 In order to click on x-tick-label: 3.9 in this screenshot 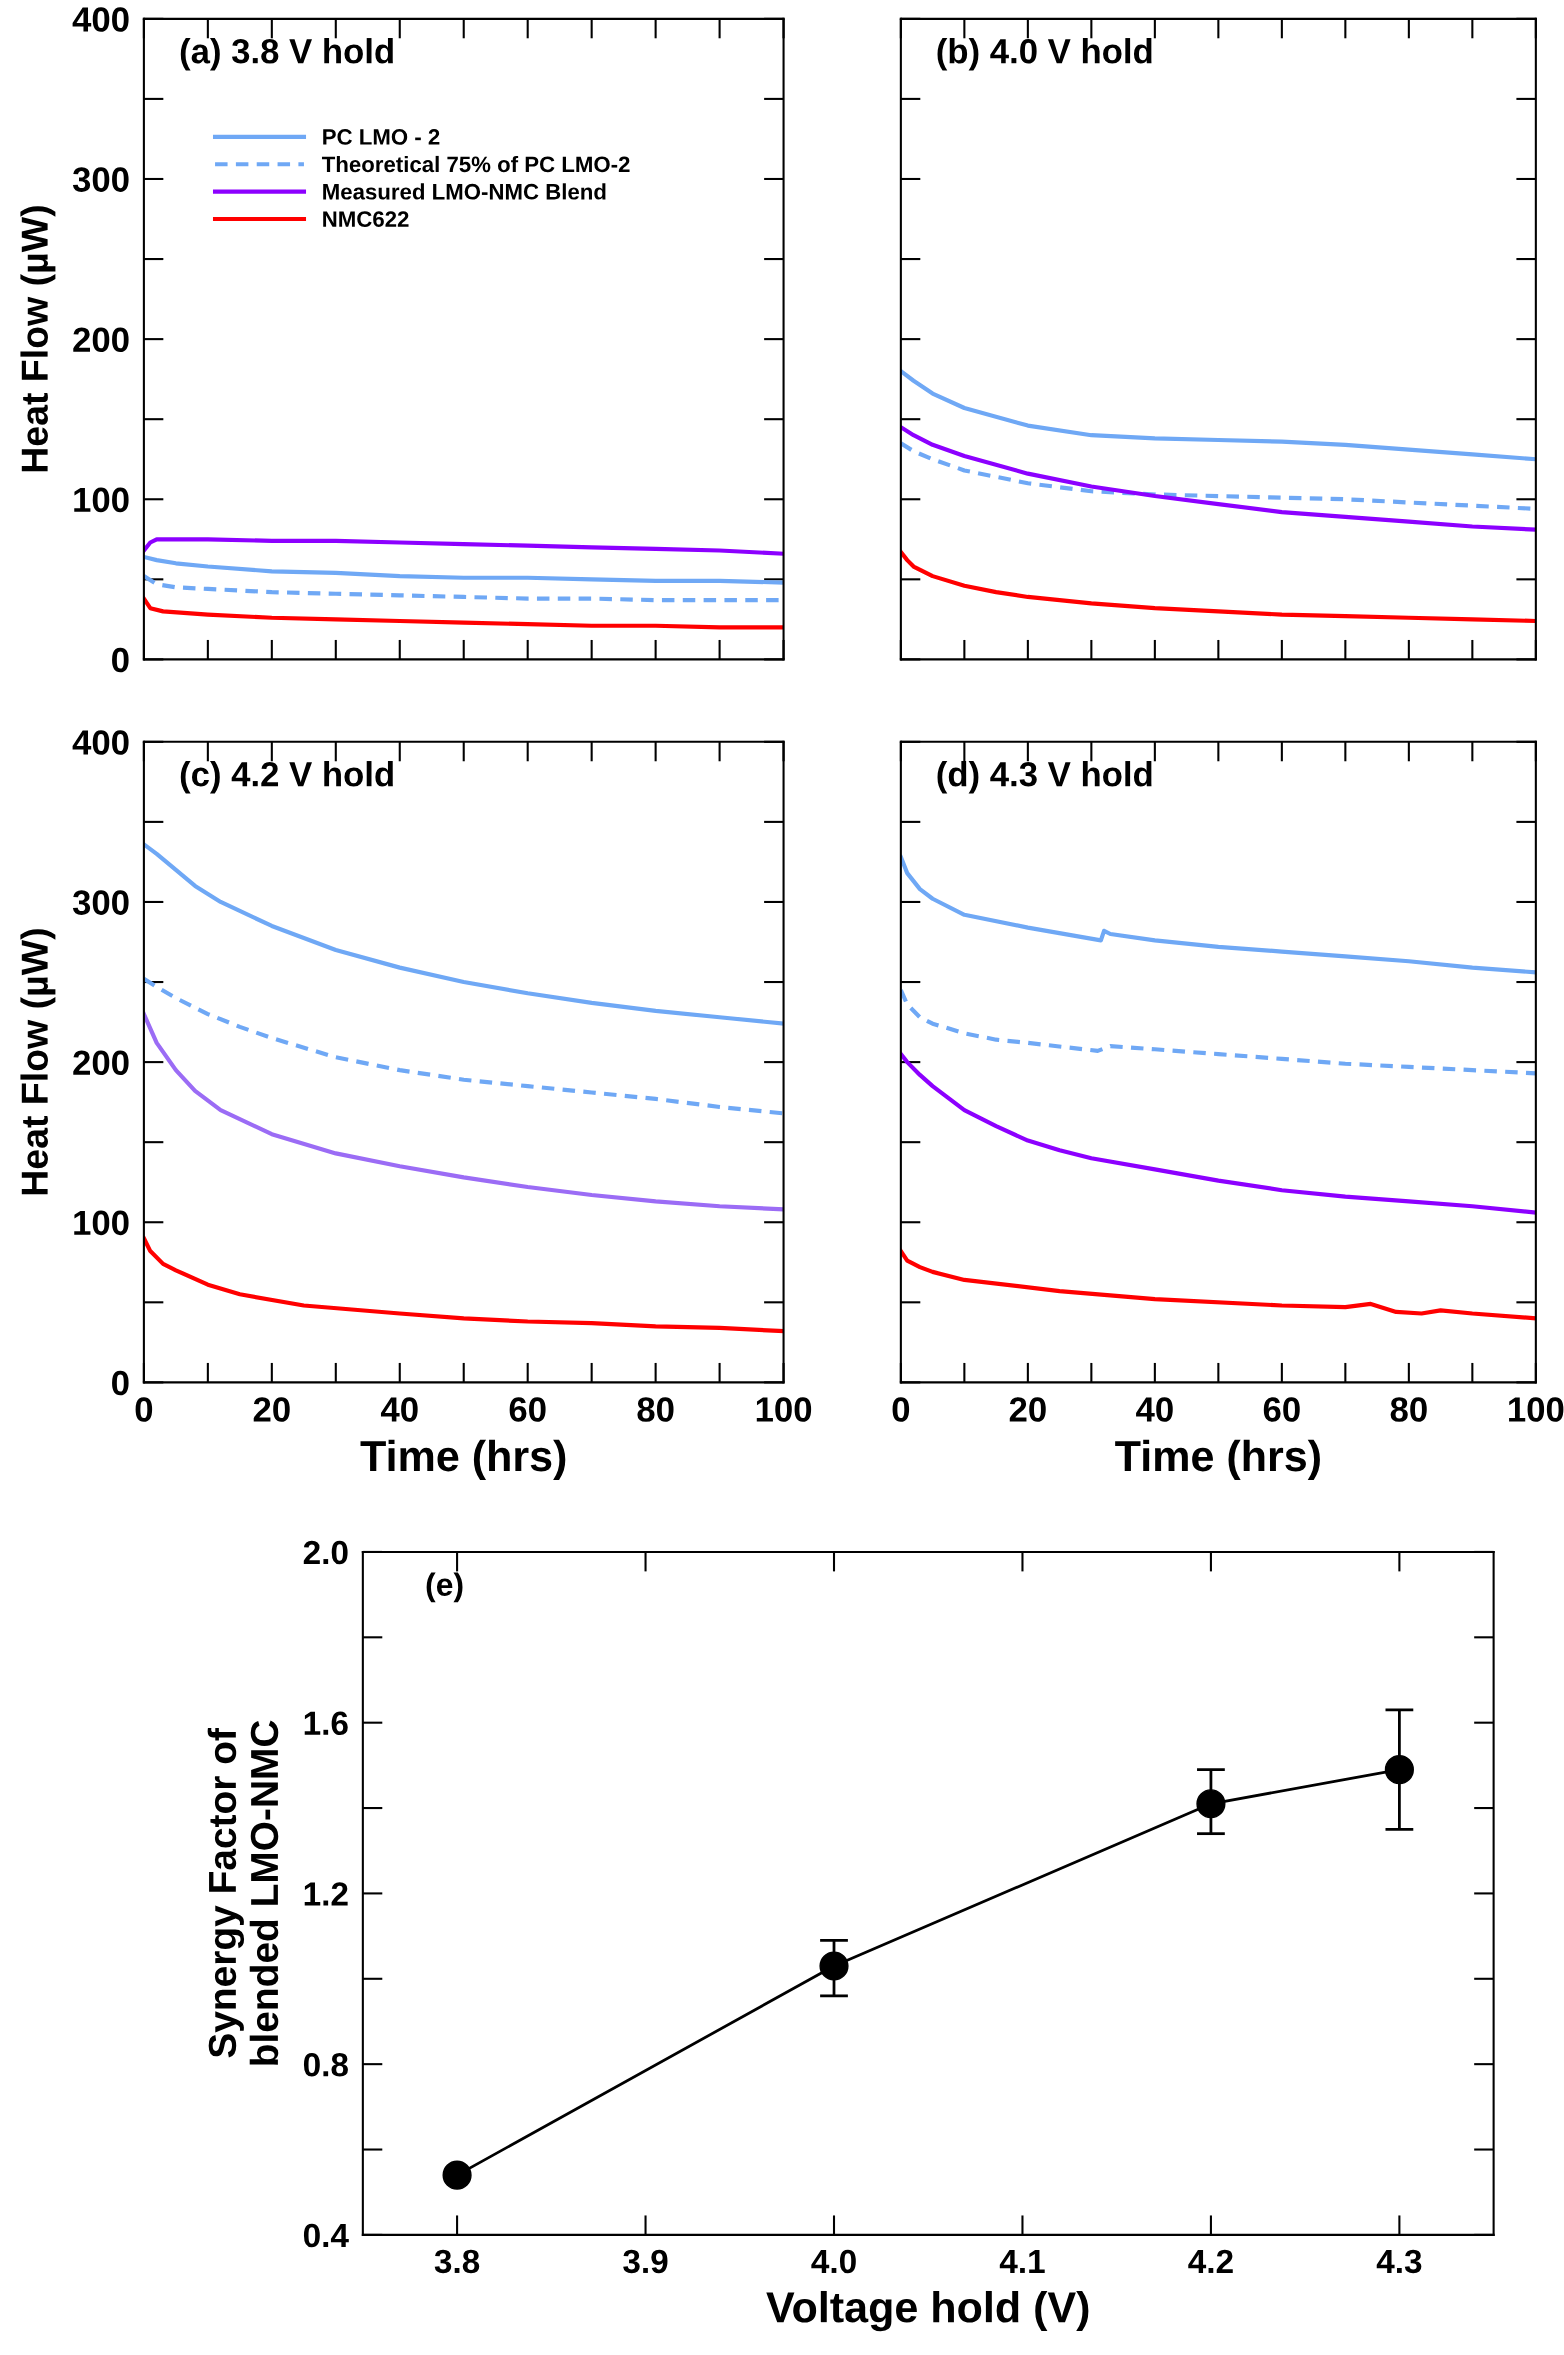, I will do `click(645, 2261)`.